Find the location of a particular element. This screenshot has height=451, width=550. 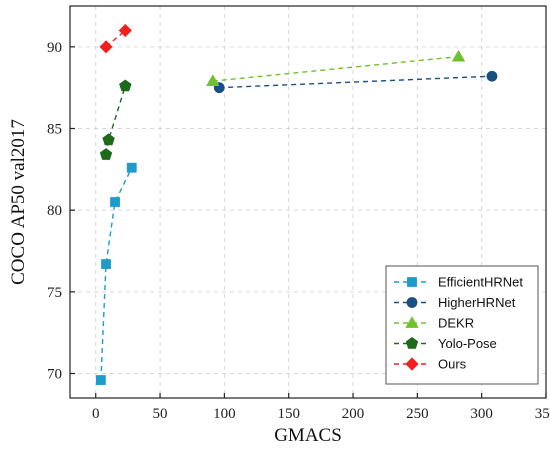

legend-entry: Ours is located at coordinates (430, 364).